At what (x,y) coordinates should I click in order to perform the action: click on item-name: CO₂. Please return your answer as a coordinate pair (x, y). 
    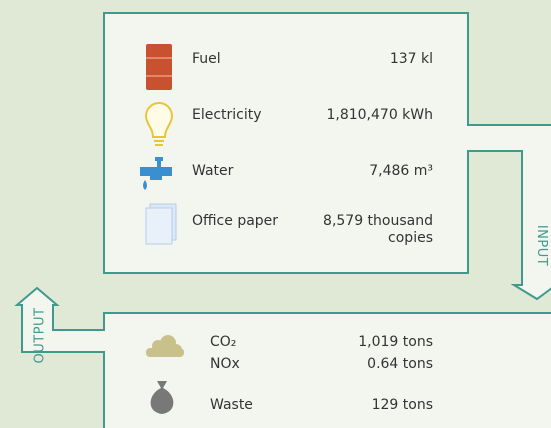
    Looking at the image, I should click on (223, 342).